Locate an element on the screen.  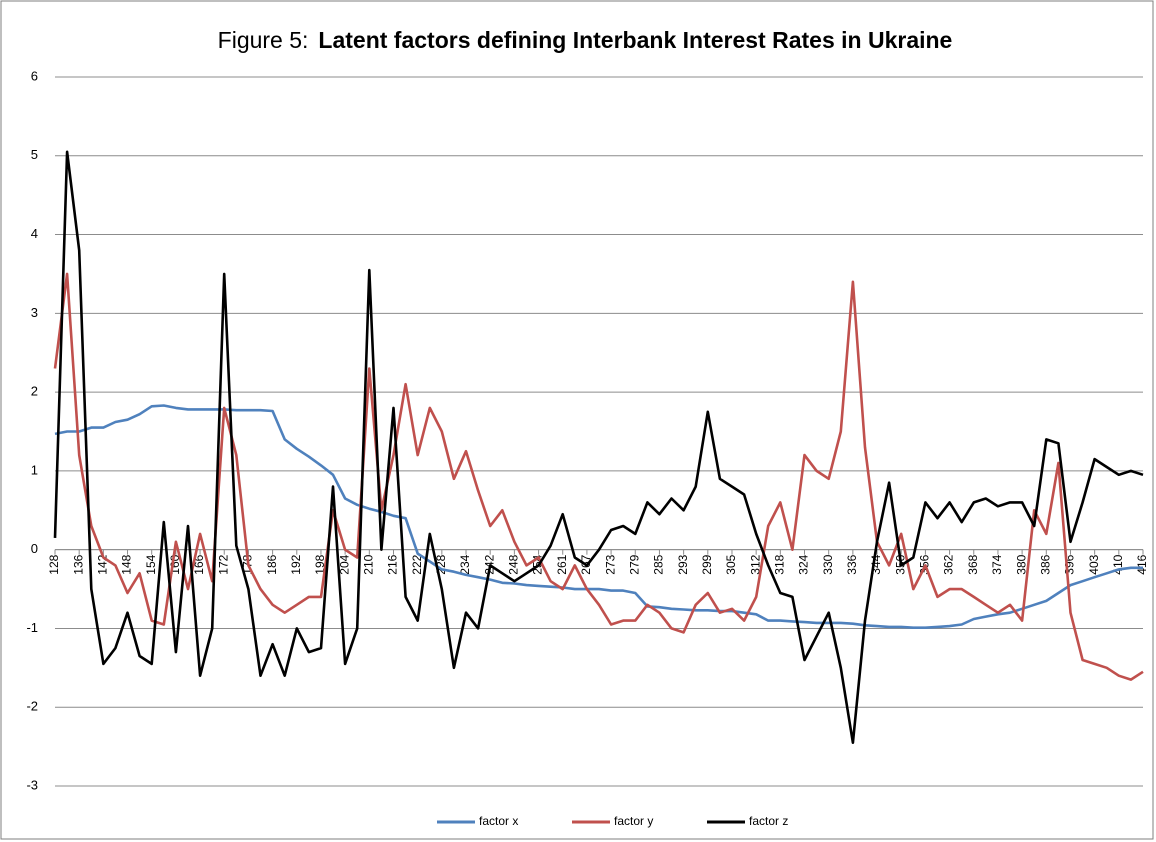
x-tick-label: 234 is located at coordinates (465, 564).